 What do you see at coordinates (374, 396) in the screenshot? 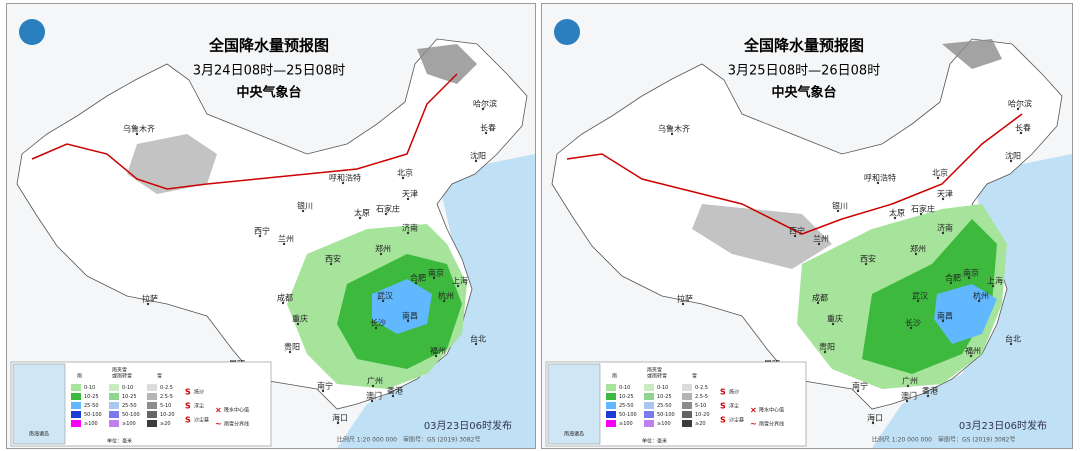
I see `city-label: 澳门` at bounding box center [374, 396].